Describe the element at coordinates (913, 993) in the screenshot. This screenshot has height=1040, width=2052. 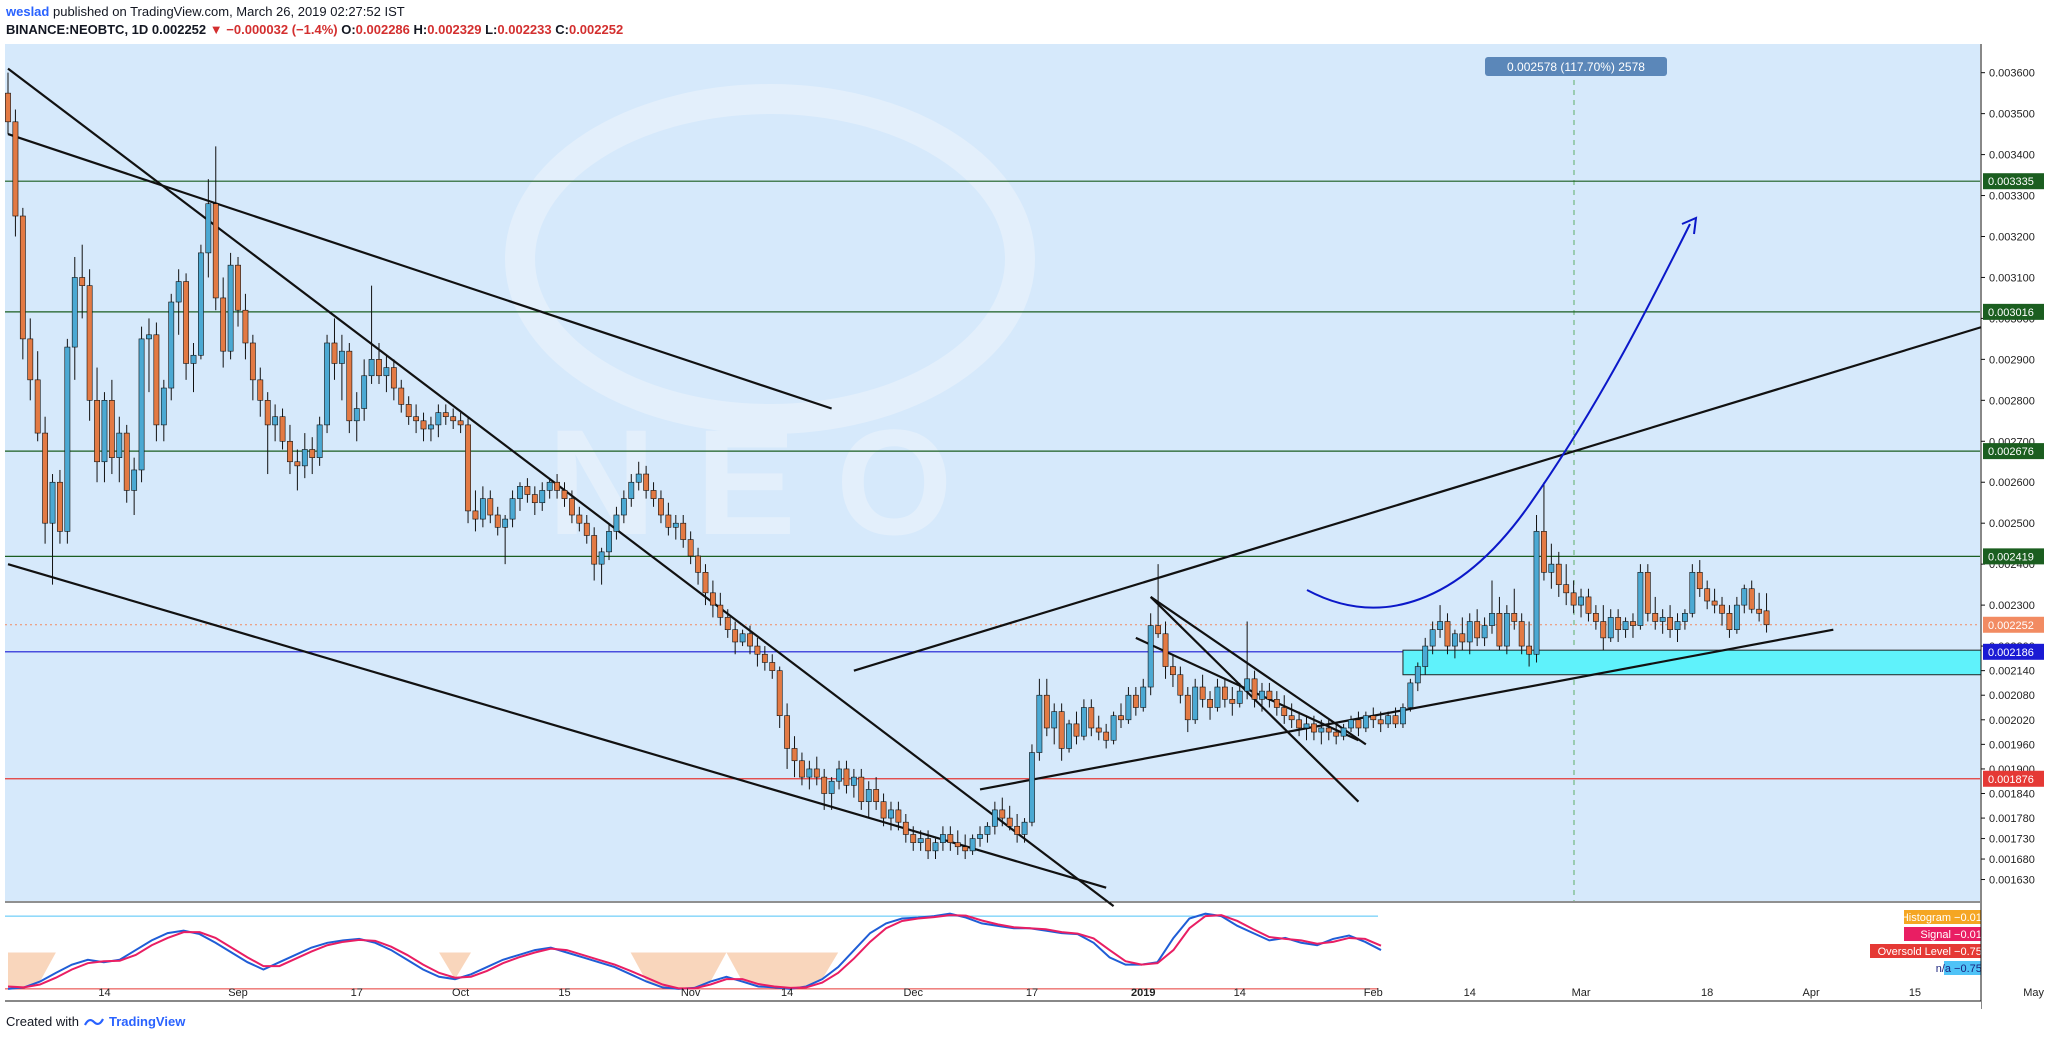
I see `x-tick-label: Dec` at that location.